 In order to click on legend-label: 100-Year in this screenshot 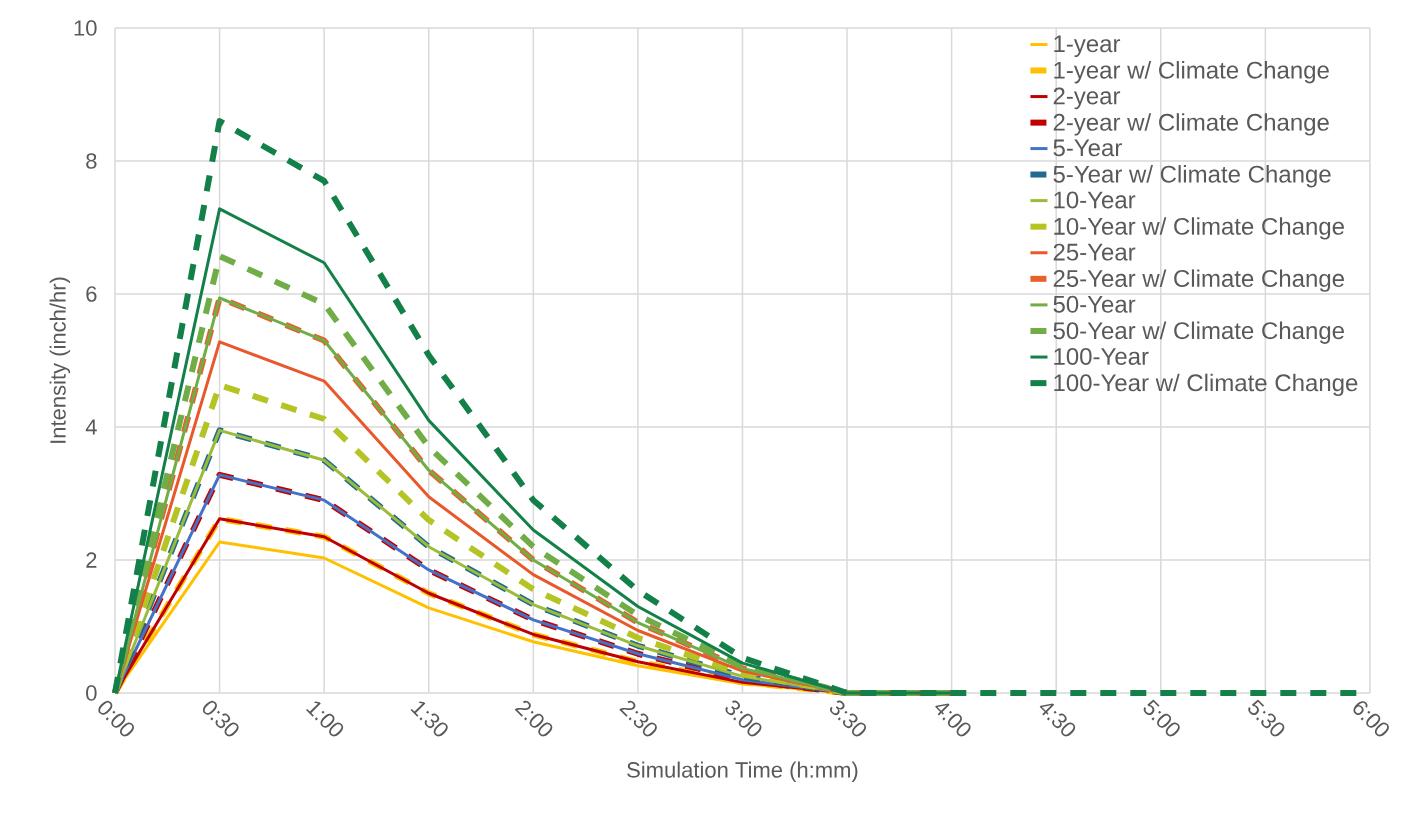, I will do `click(1101, 356)`.